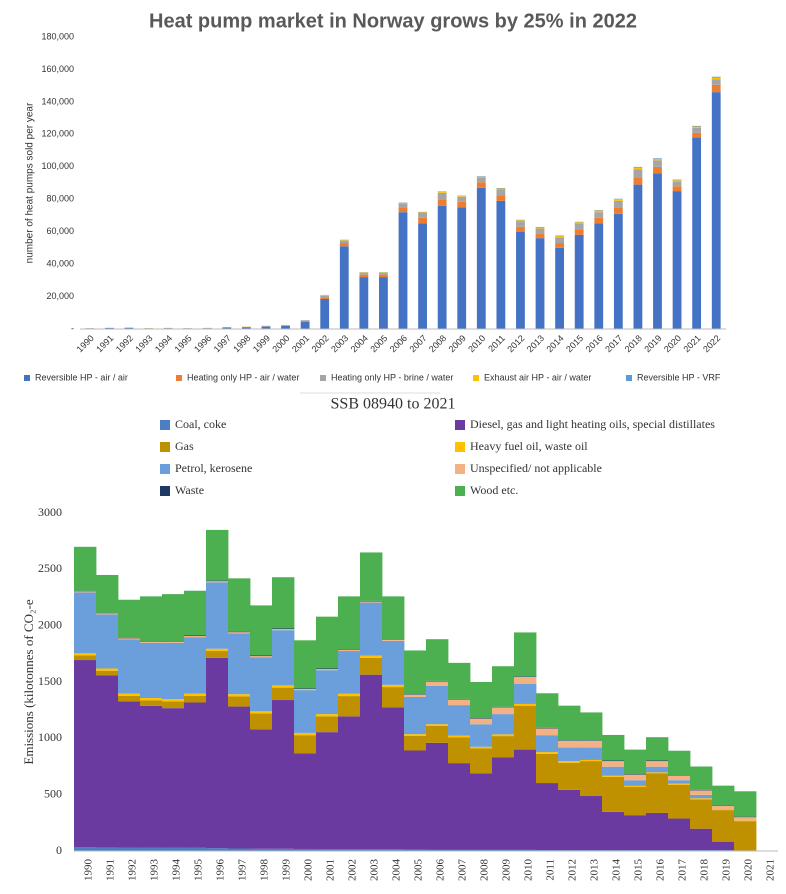  I want to click on x-tick-label: 2005, so click(419, 870).